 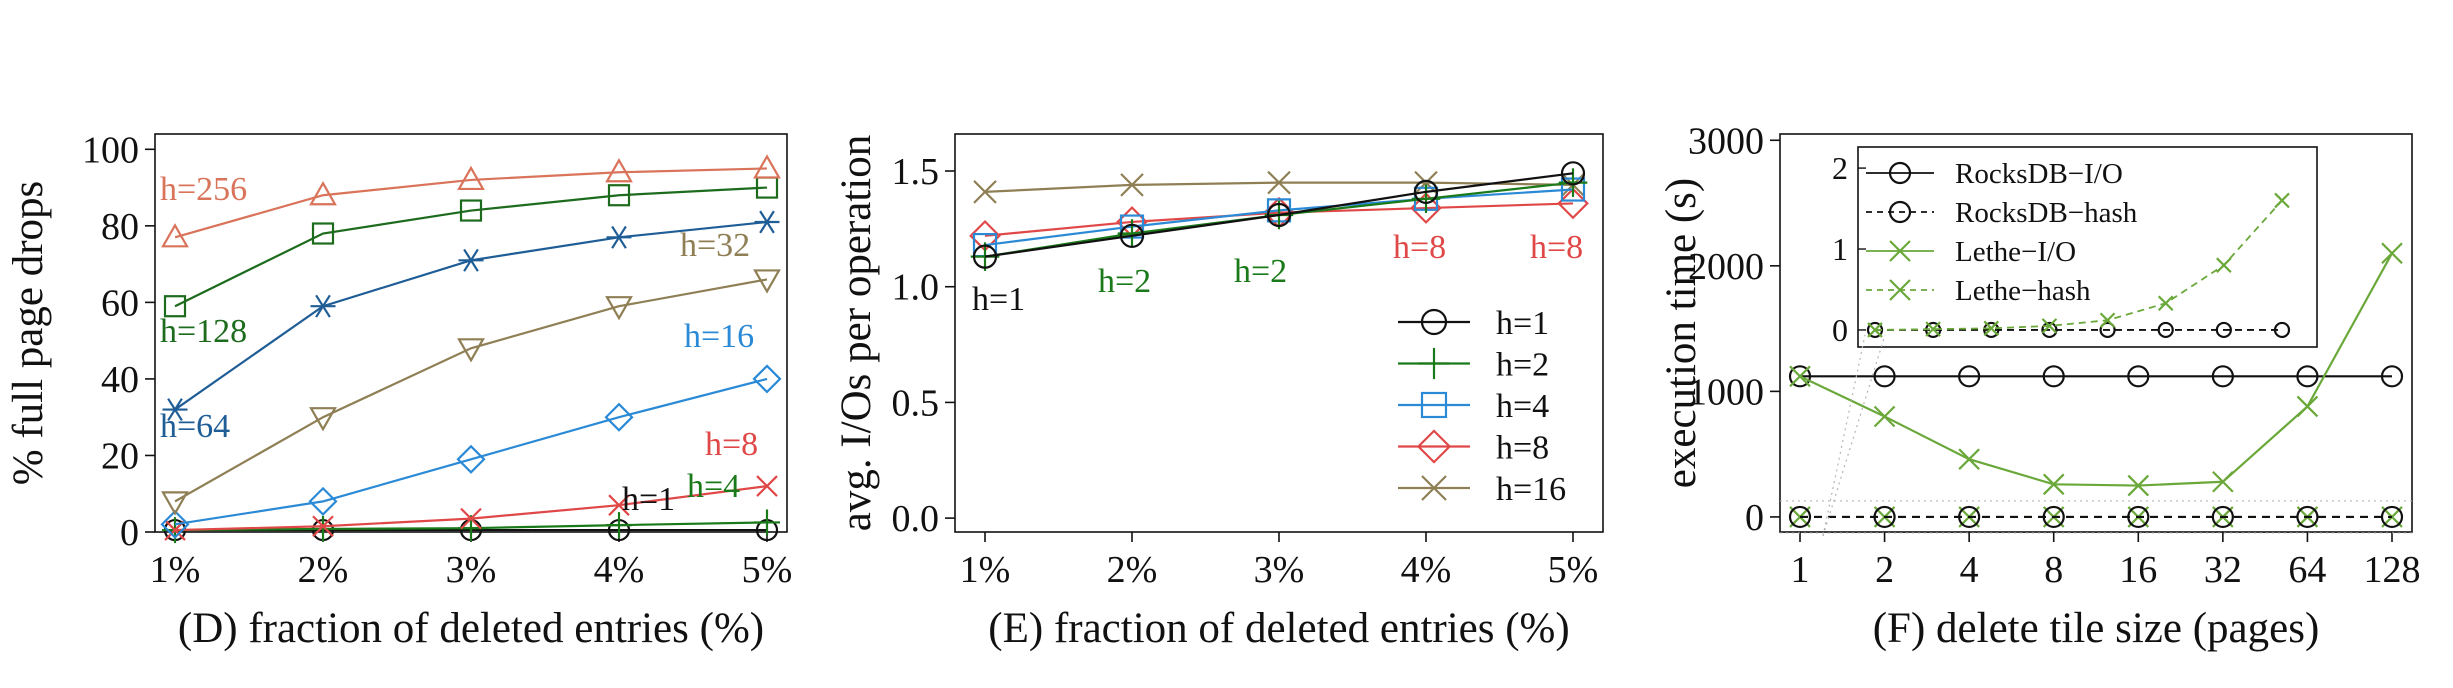 What do you see at coordinates (1854, 435) in the screenshot?
I see `zoom-connector` at bounding box center [1854, 435].